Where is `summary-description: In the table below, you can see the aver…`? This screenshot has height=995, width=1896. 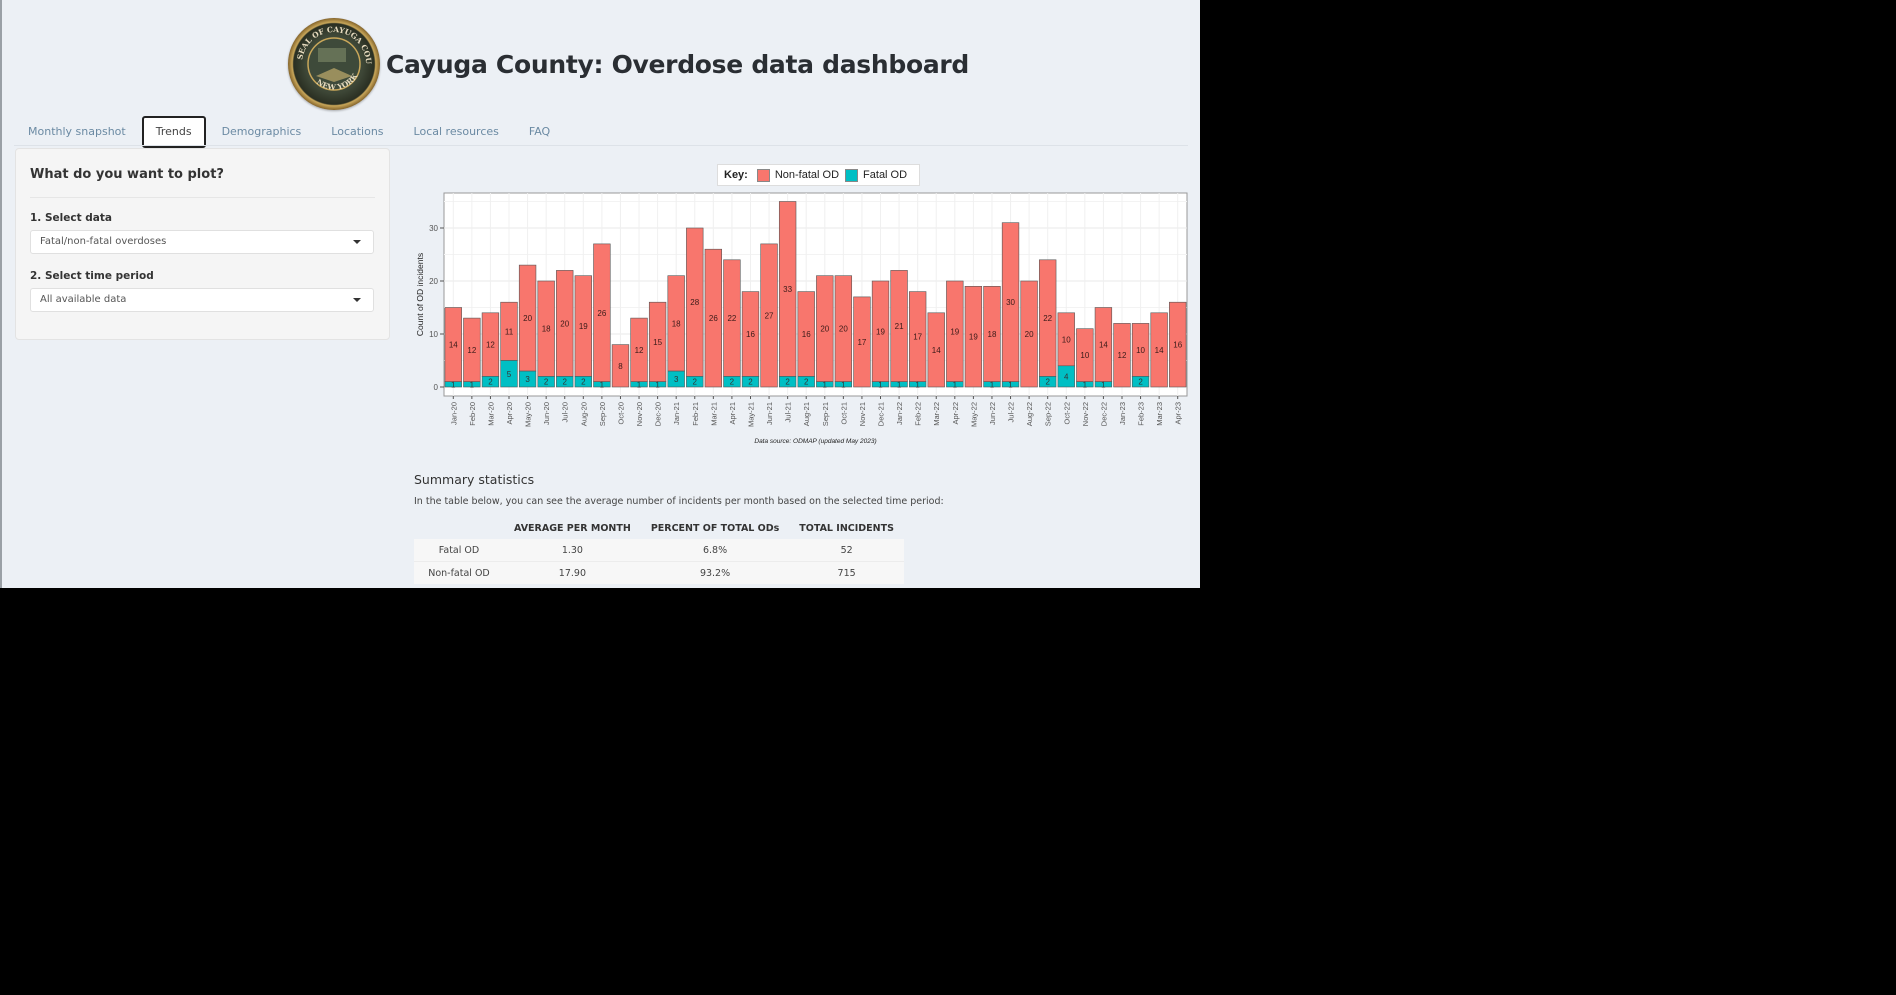 summary-description: In the table below, you can see the aver… is located at coordinates (679, 501).